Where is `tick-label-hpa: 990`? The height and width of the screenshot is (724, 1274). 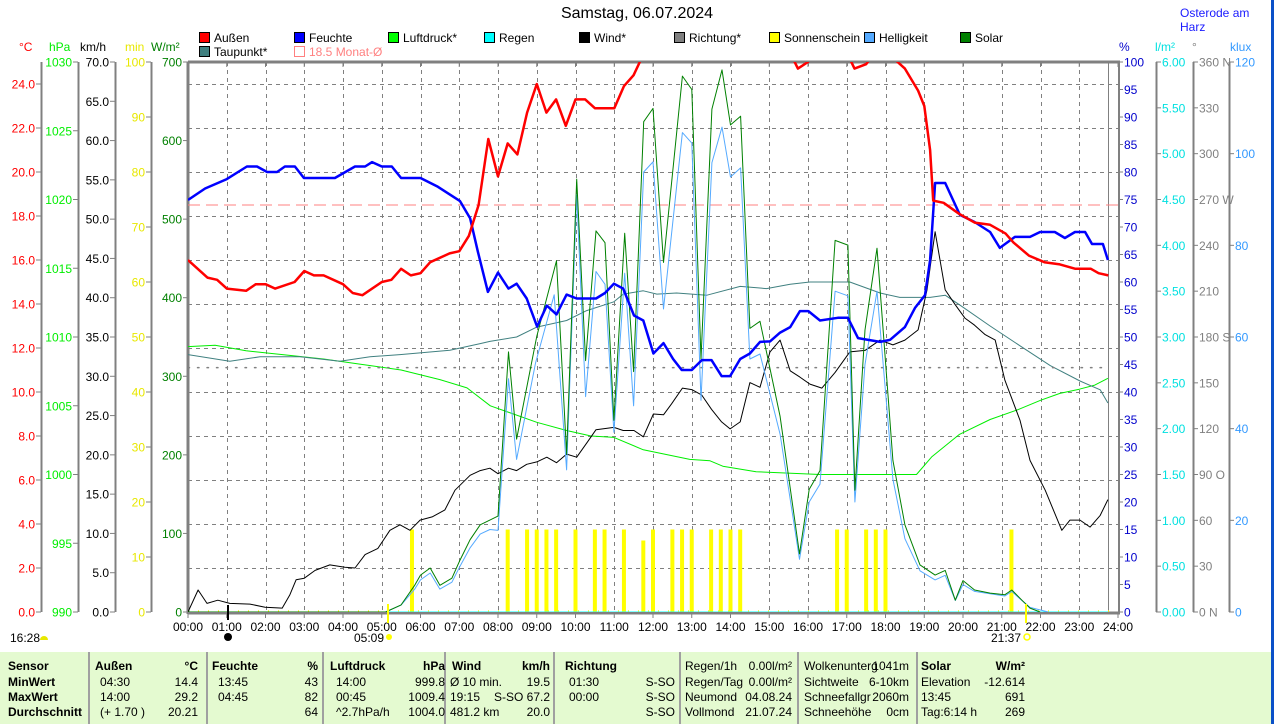
tick-label-hpa: 990 is located at coordinates (62, 613).